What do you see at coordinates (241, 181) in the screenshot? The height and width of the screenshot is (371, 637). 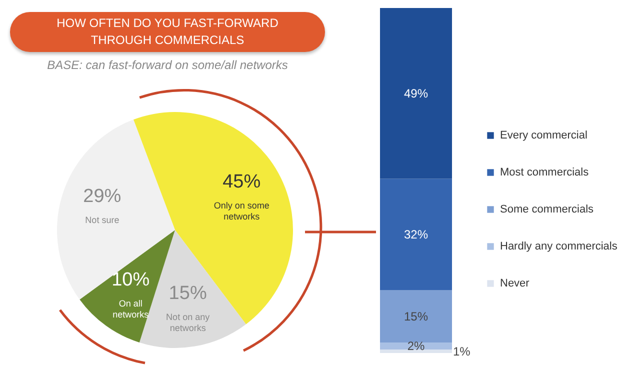 I see `data-label: 45%` at bounding box center [241, 181].